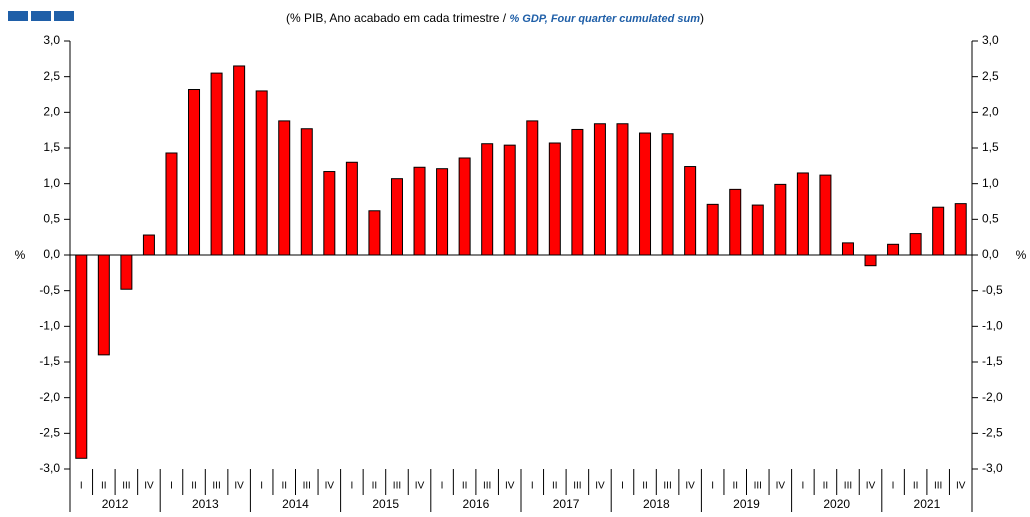 This screenshot has height=517, width=1030. I want to click on y2-tick-label: -0,5, so click(992, 290).